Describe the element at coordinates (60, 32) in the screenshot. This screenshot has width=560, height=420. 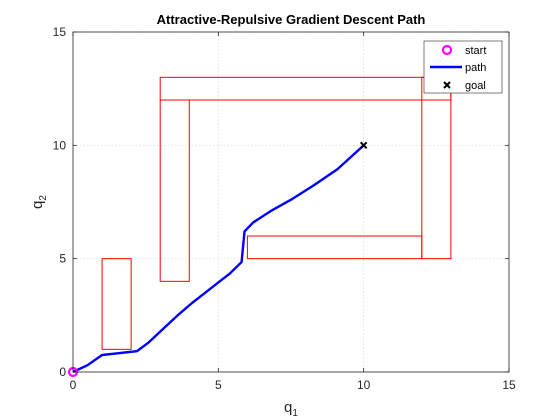
I see `y-tick-label: 15` at that location.